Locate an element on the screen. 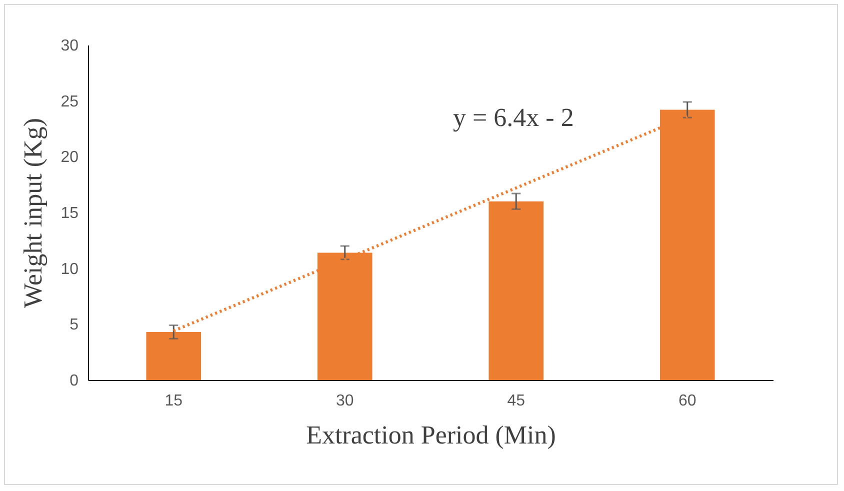 Image resolution: width=844 pixels, height=491 pixels. y-axis-title: Weight input (Kg) is located at coordinates (33, 213).